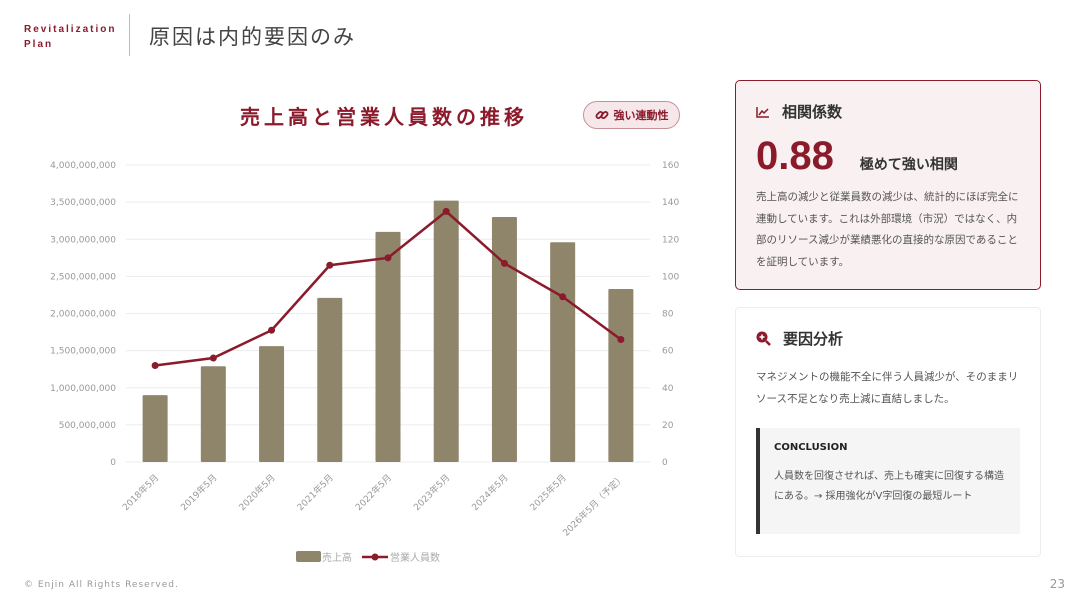 Image resolution: width=1087 pixels, height=608 pixels. I want to click on x-tick-label: 2023年5月, so click(431, 492).